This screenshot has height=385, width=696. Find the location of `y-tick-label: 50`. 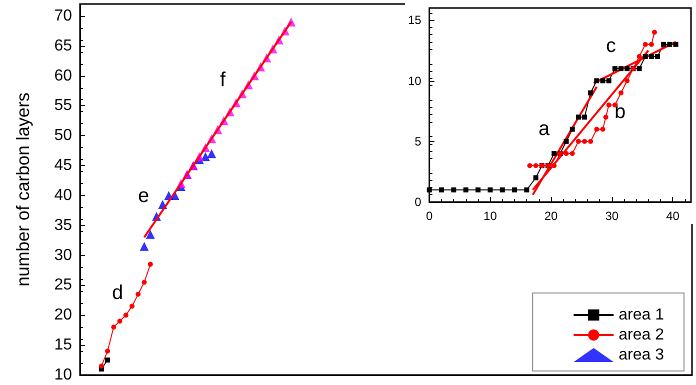

y-tick-label: 50 is located at coordinates (63, 135).